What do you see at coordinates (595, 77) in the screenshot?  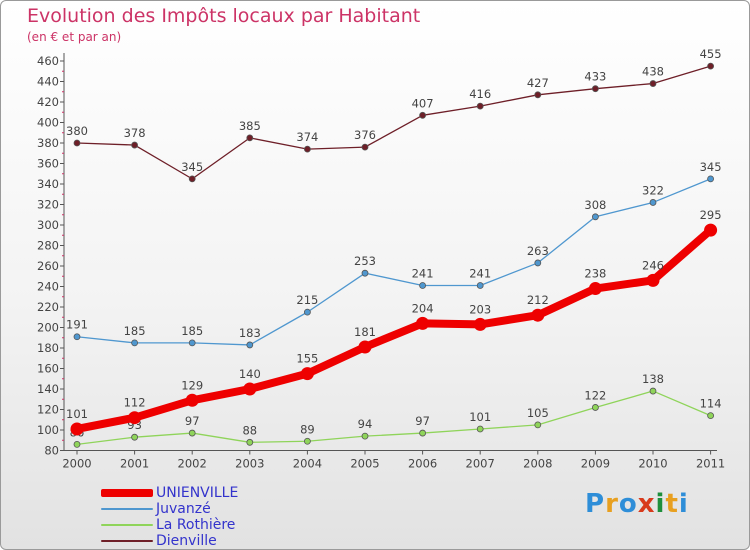 I see `data-label: 433` at bounding box center [595, 77].